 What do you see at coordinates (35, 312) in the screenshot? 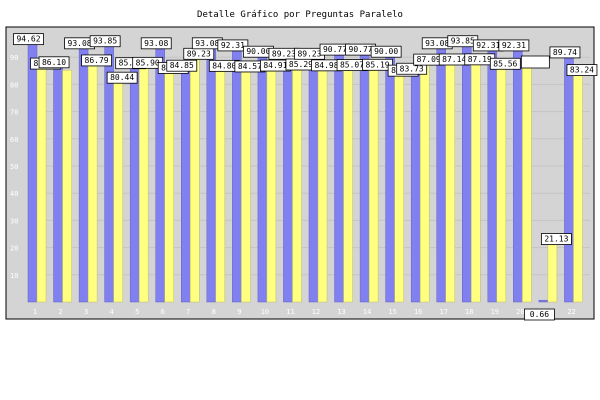
I see `x-tick-label: 1` at bounding box center [35, 312].